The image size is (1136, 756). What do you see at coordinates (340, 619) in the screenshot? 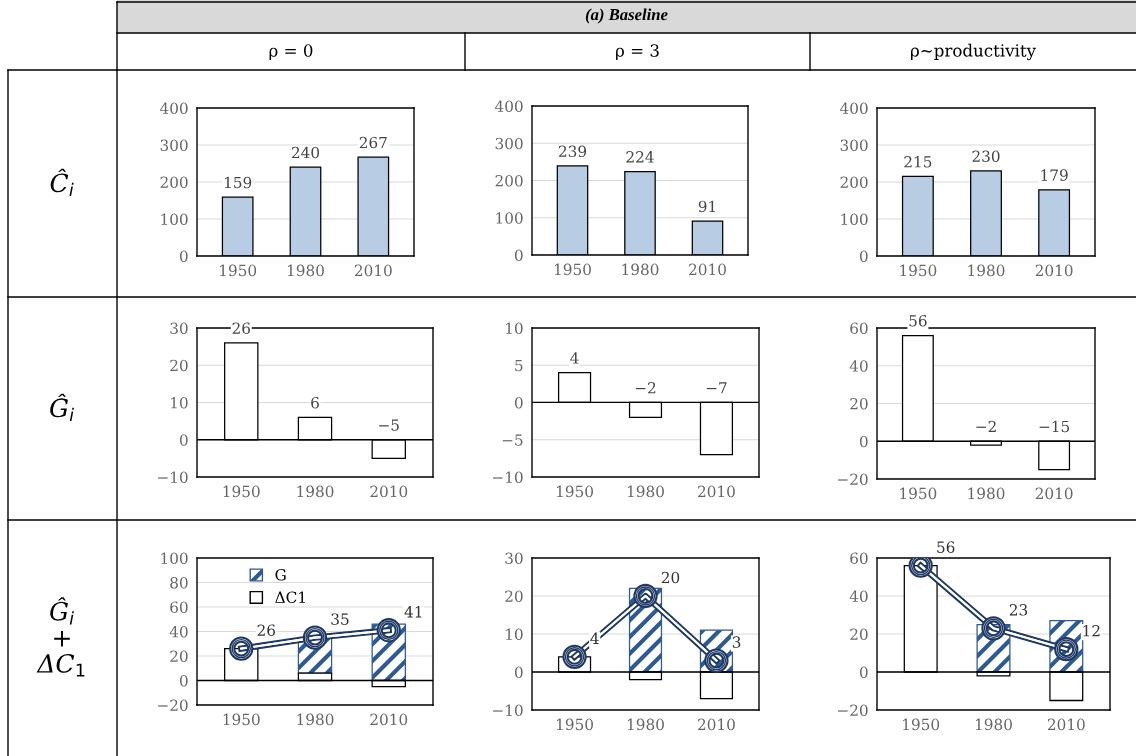
I see `data-label: 35` at bounding box center [340, 619].